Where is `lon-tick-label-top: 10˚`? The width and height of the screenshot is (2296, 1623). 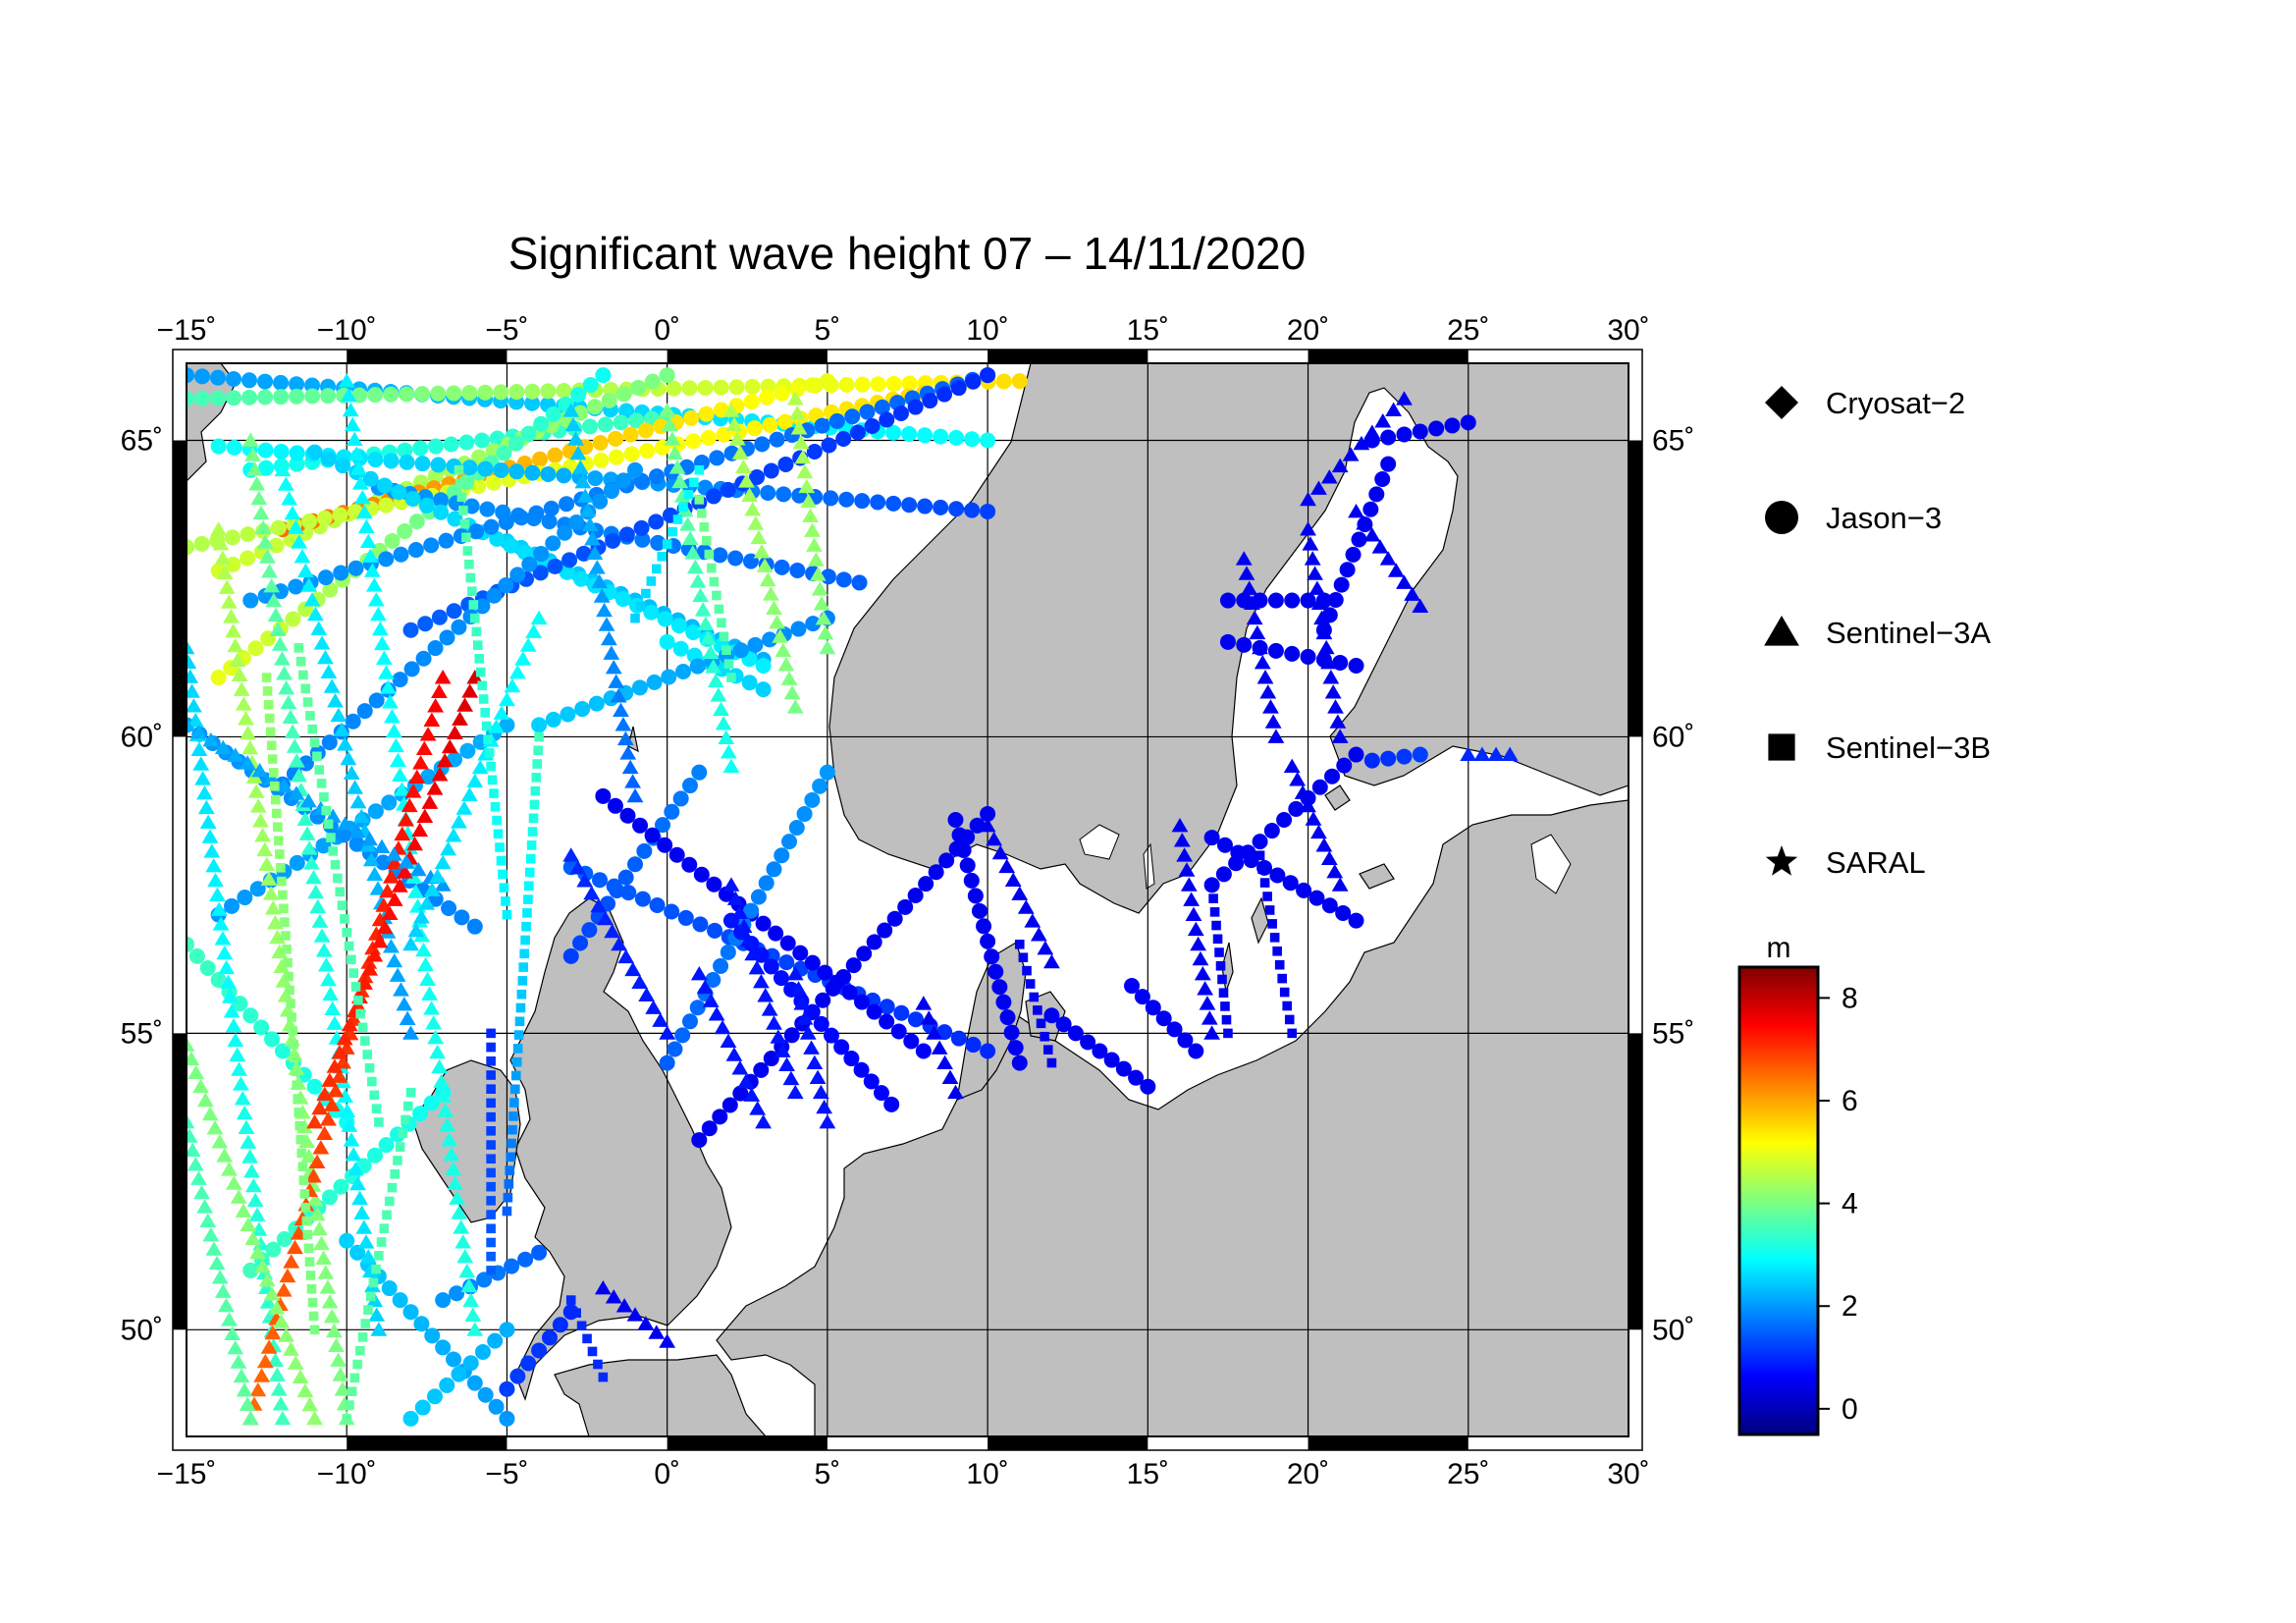
lon-tick-label-top: 10˚ is located at coordinates (987, 330).